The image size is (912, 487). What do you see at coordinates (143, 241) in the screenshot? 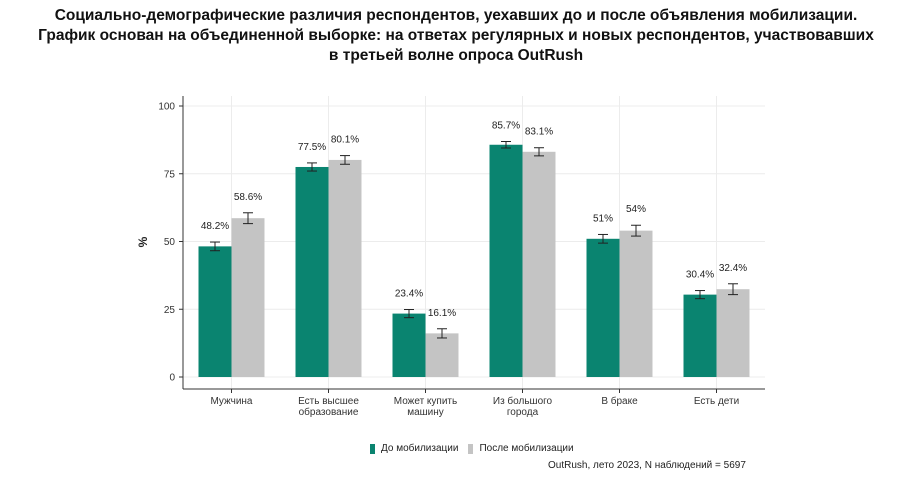
I see `y-axis-label: %` at bounding box center [143, 241].